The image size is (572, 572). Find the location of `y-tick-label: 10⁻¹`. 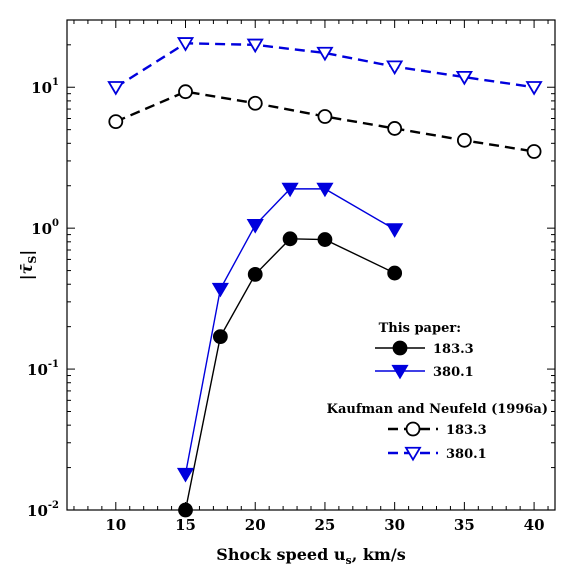

y-tick-label: 10⁻¹ is located at coordinates (43, 369).